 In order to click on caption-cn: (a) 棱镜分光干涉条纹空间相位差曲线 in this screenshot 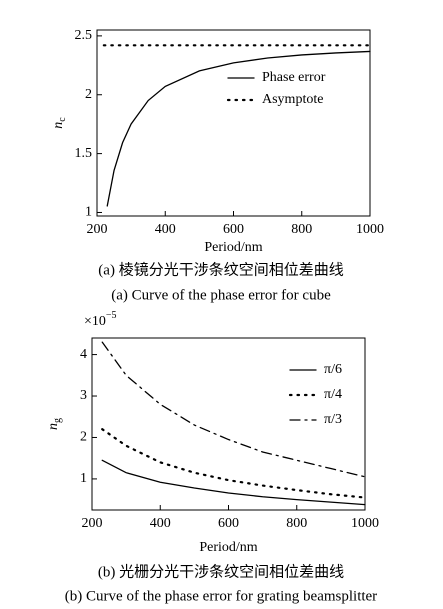, I will do `click(220, 269)`.